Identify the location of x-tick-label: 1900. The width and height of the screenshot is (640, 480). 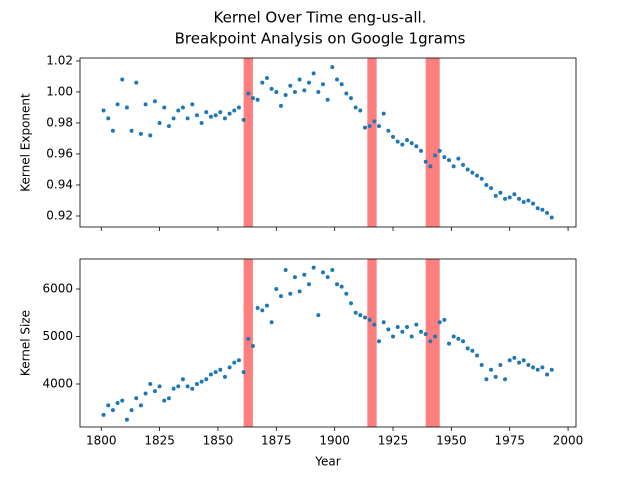
(334, 441).